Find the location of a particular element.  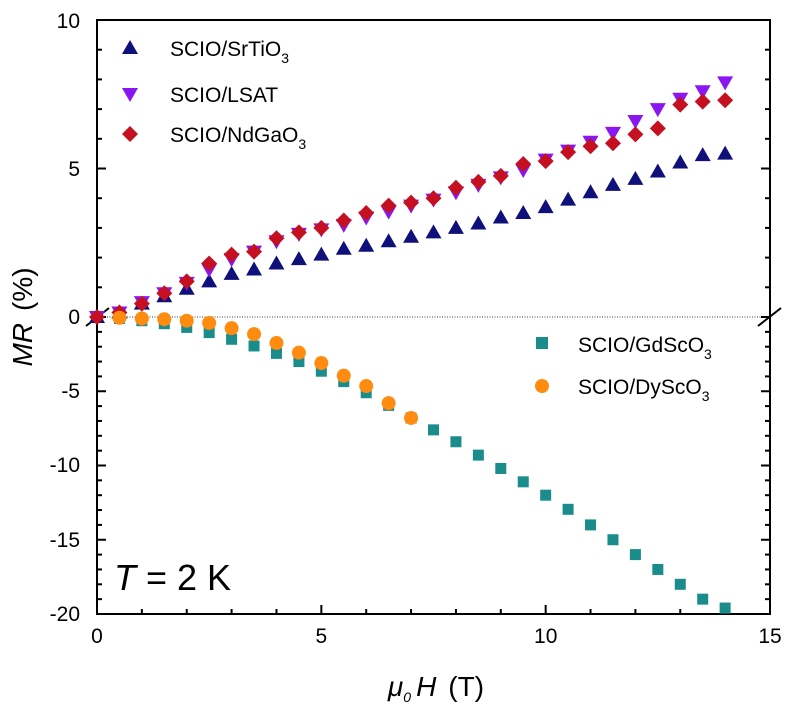

x-axis-title: μ0 H (T) is located at coordinates (435, 688).